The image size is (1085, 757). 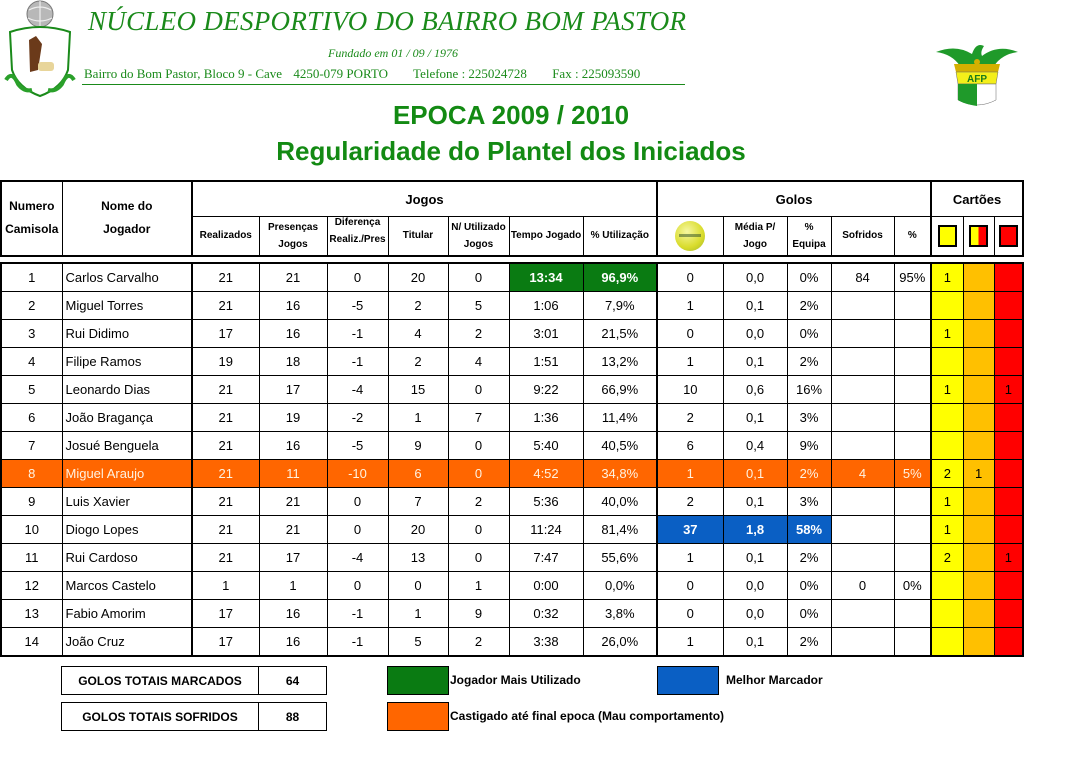 What do you see at coordinates (357, 473) in the screenshot?
I see `cell-diferenca: -10` at bounding box center [357, 473].